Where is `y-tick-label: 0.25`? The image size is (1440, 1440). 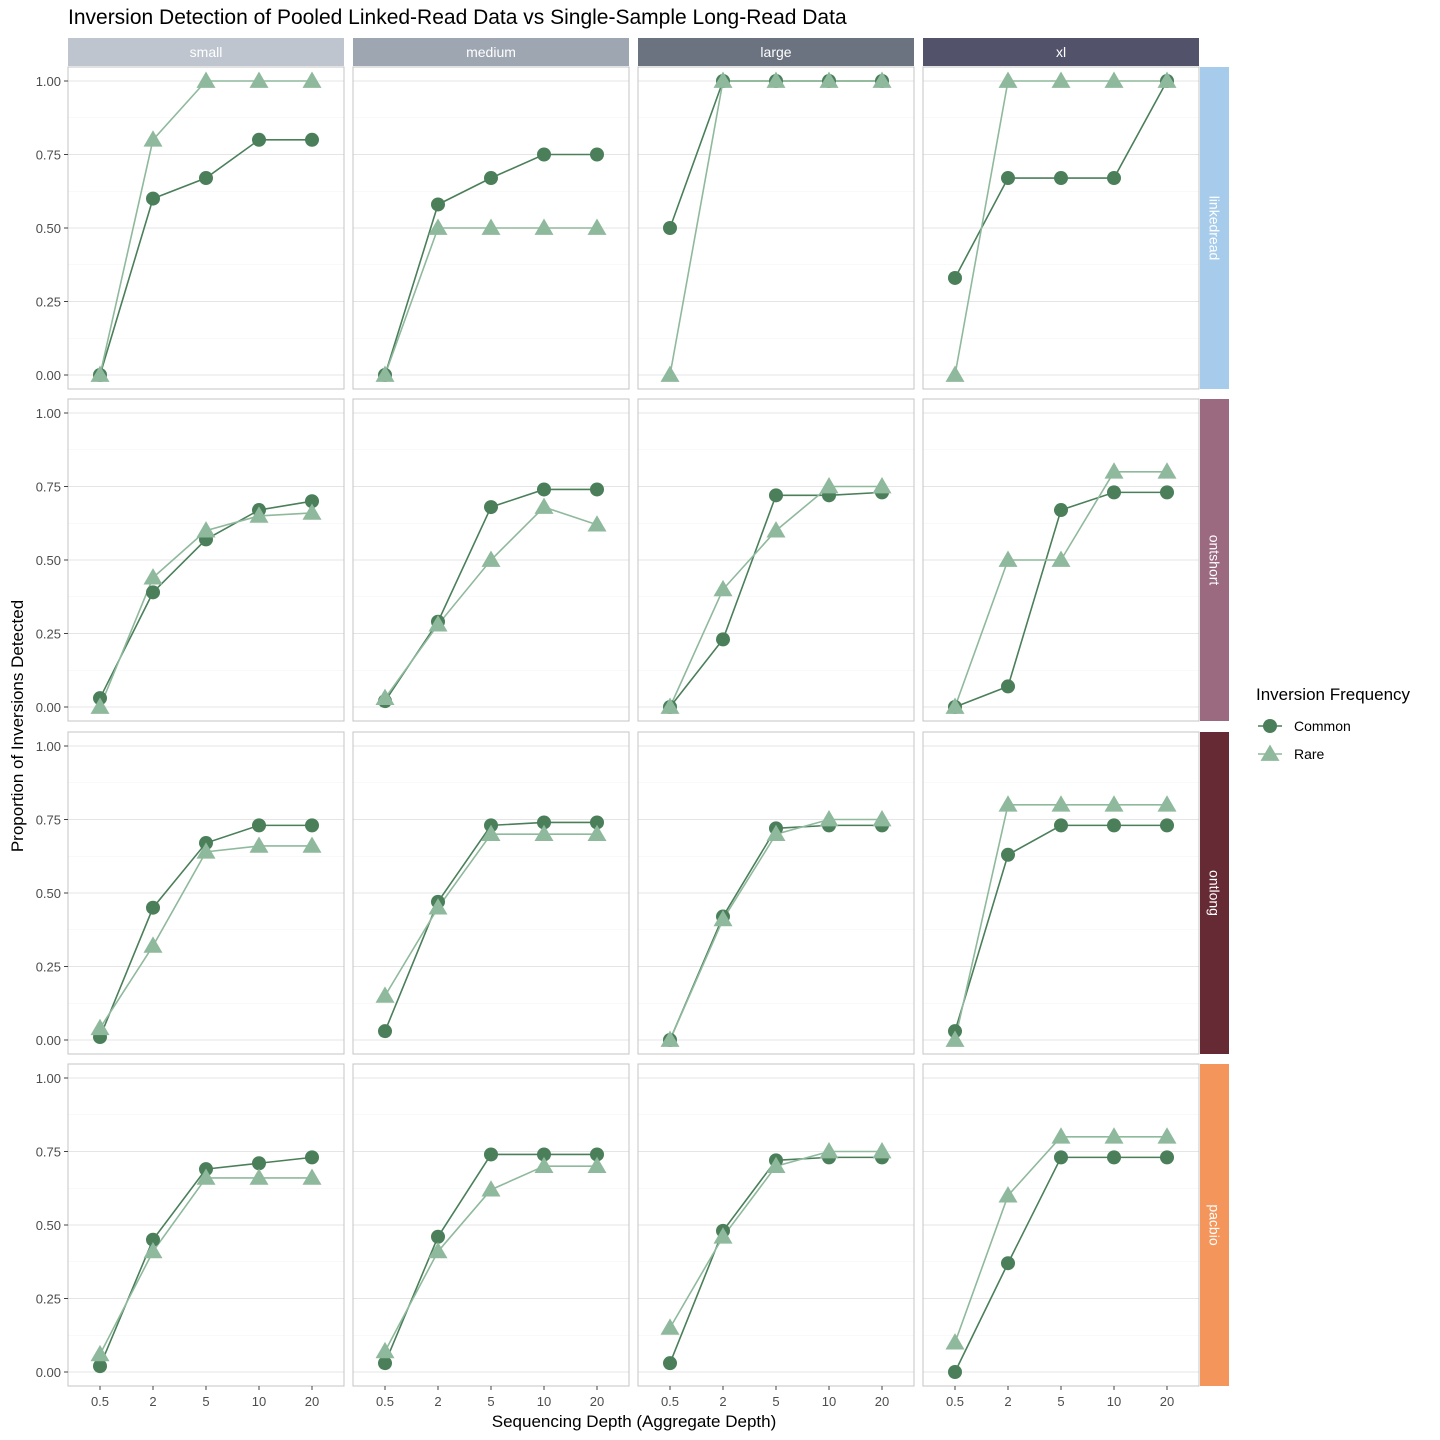
y-tick-label: 0.25 is located at coordinates (48, 634).